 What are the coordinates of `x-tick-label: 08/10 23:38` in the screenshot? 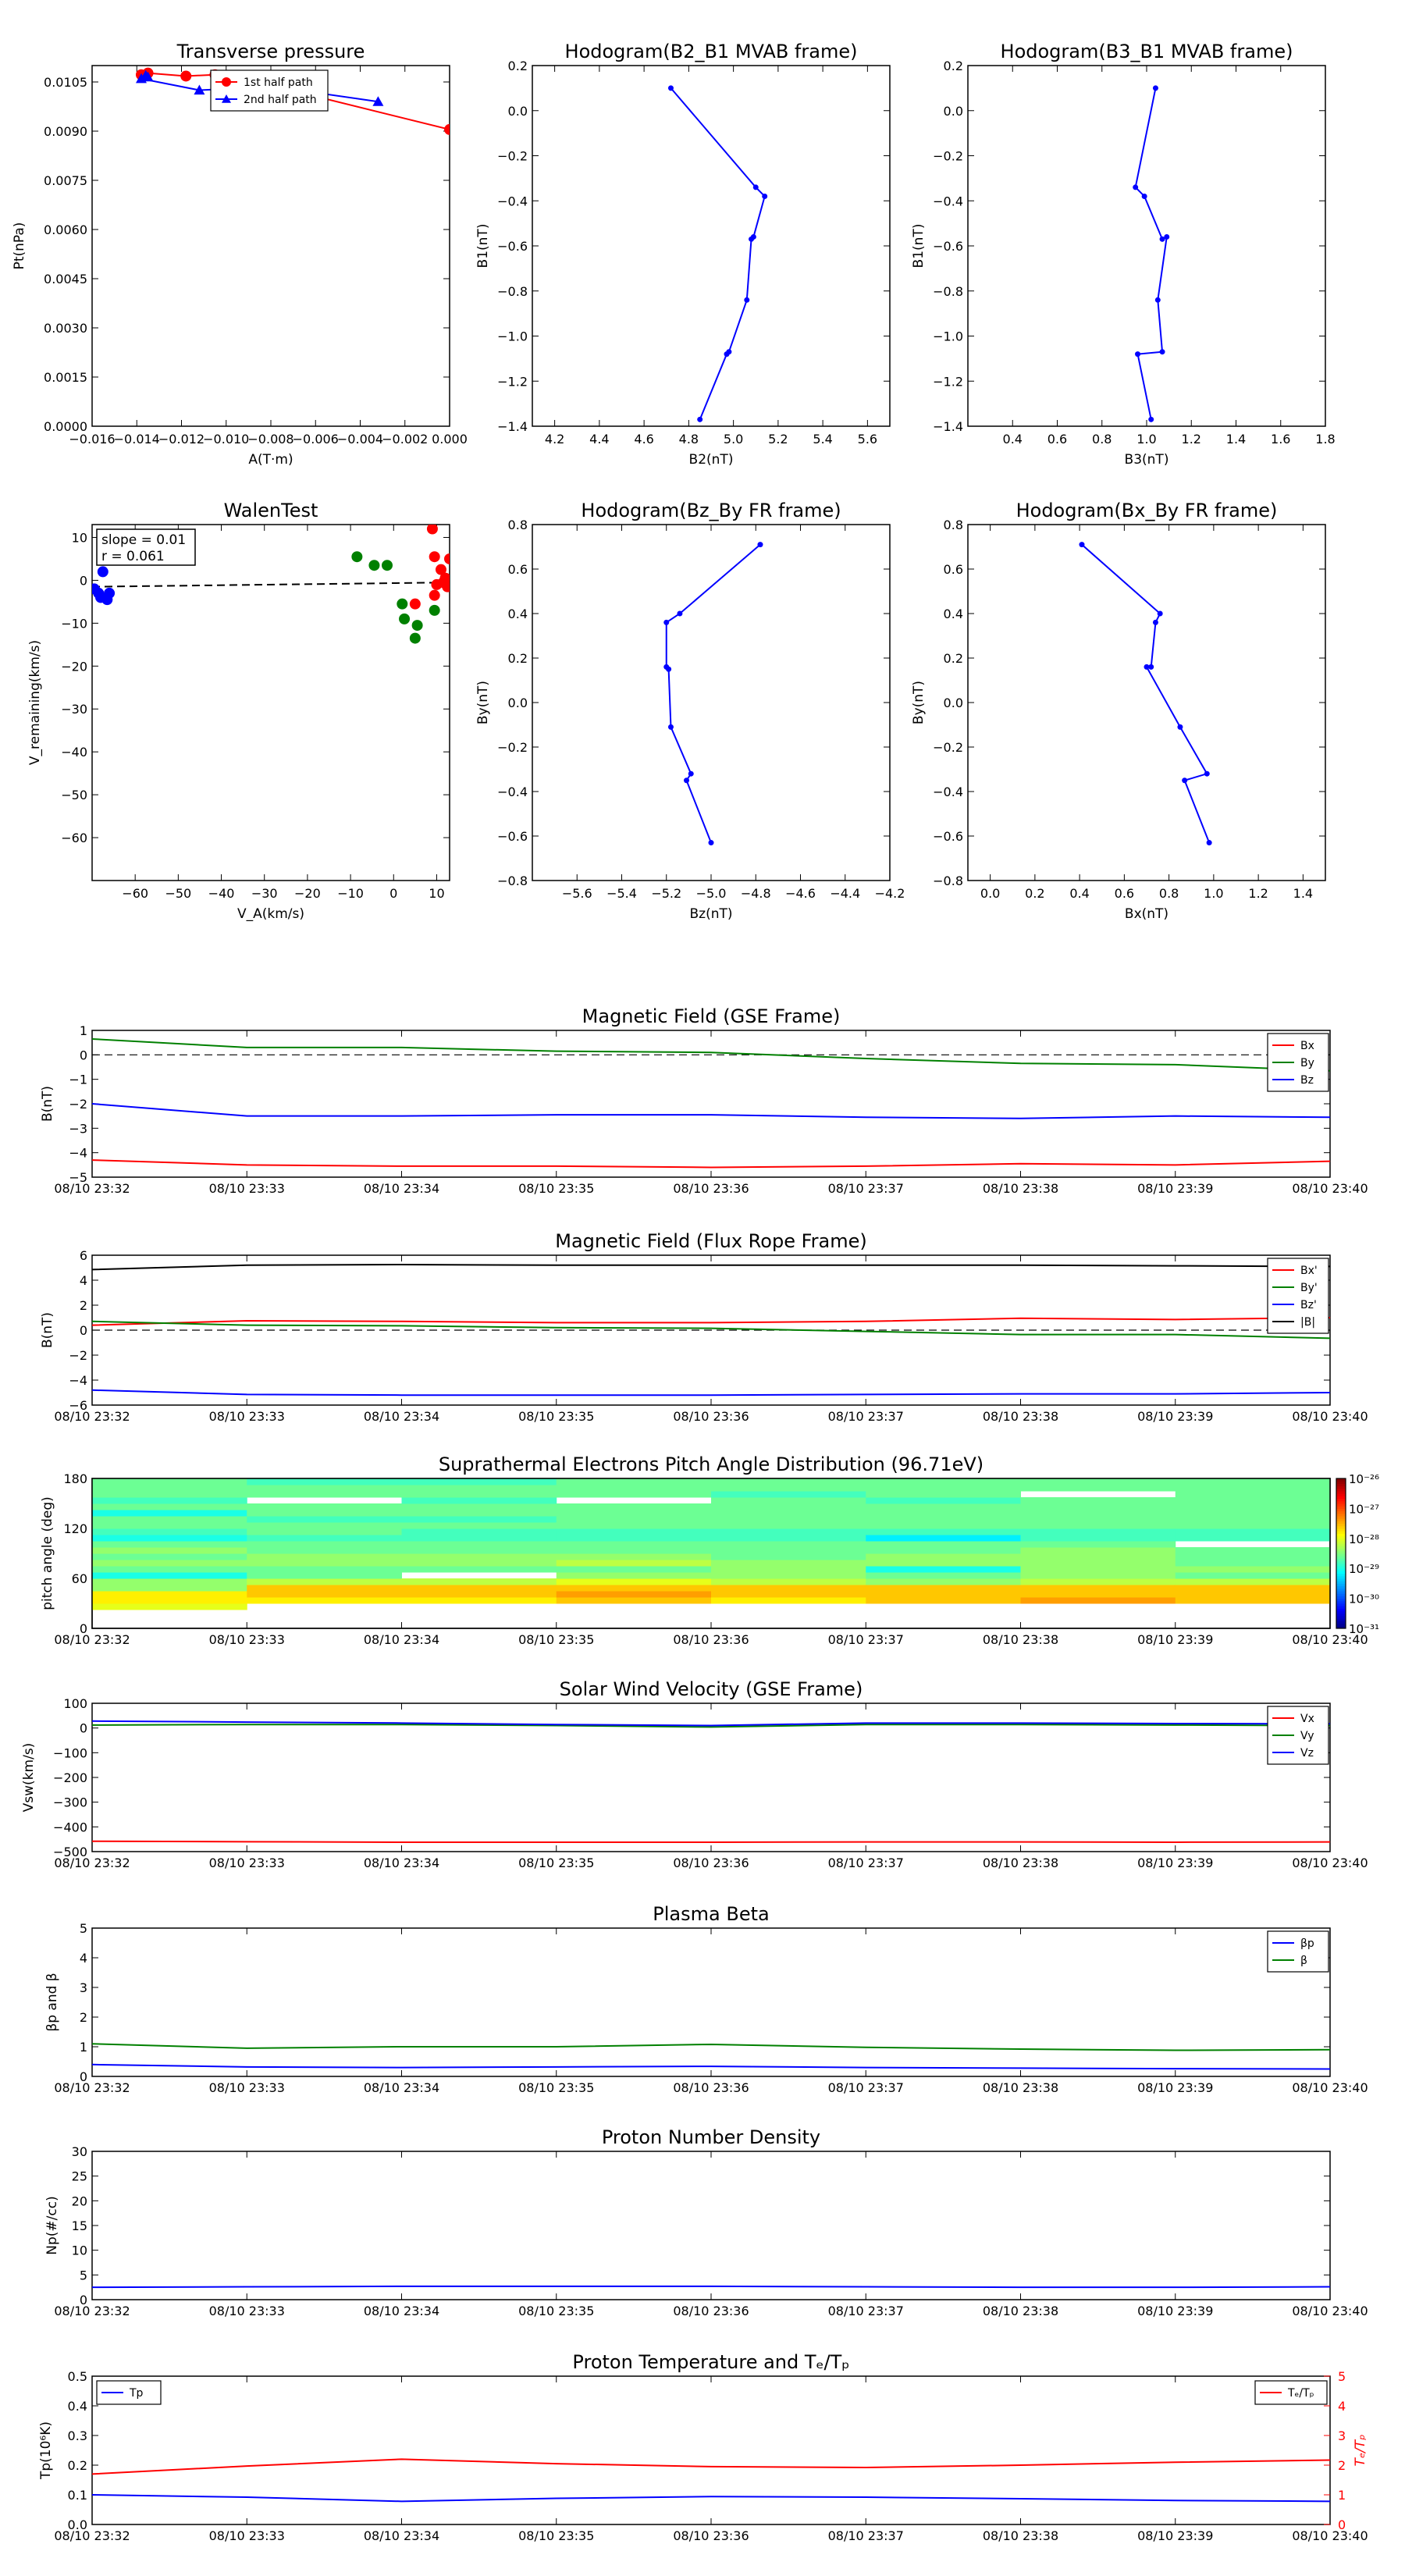 It's located at (1021, 2311).